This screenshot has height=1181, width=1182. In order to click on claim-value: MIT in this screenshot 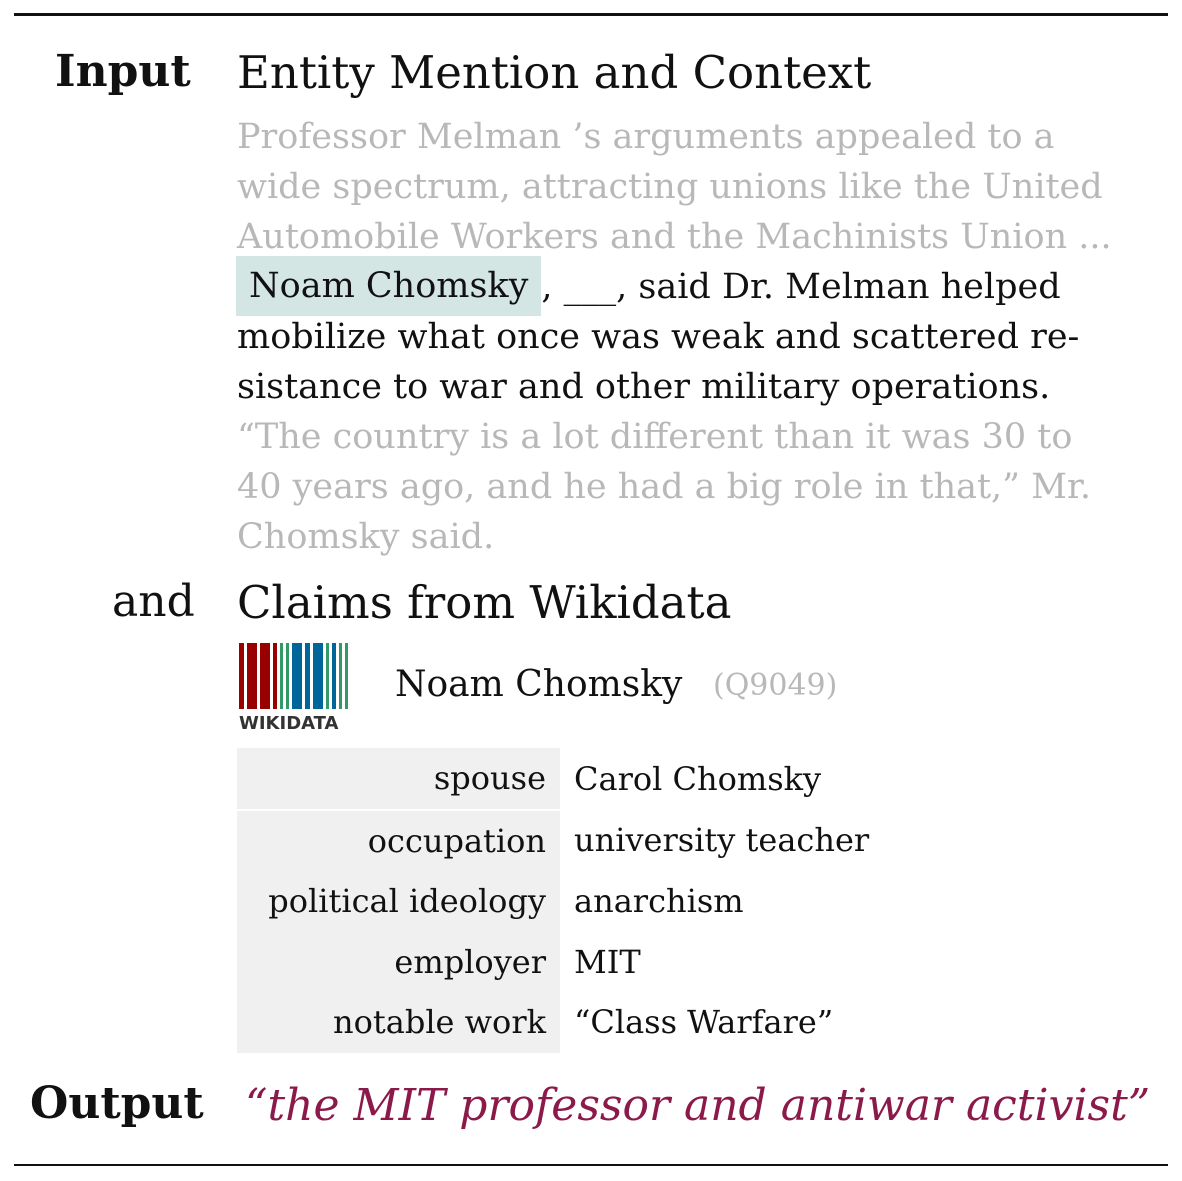, I will do `click(607, 961)`.